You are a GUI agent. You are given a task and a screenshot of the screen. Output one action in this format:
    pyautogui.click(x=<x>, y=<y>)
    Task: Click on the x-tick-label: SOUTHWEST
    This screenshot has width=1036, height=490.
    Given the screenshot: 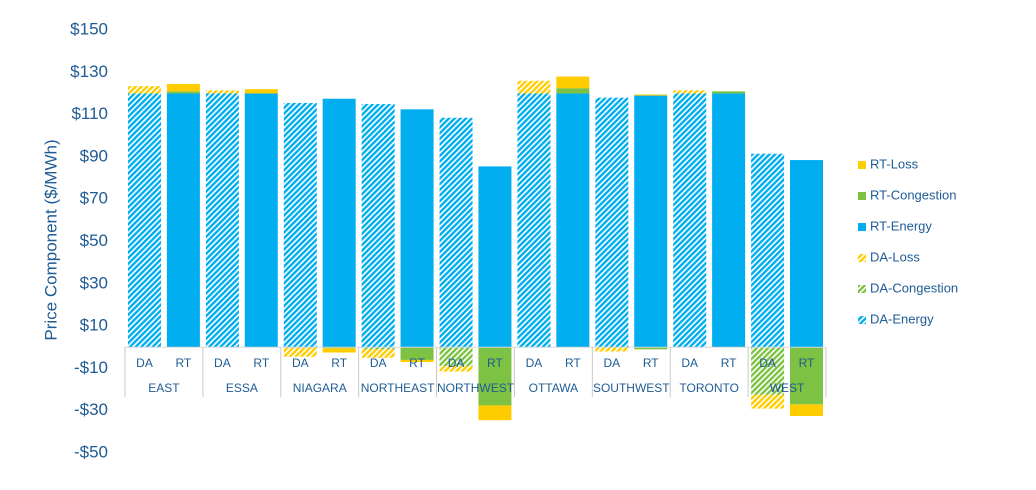 What is the action you would take?
    pyautogui.click(x=631, y=388)
    